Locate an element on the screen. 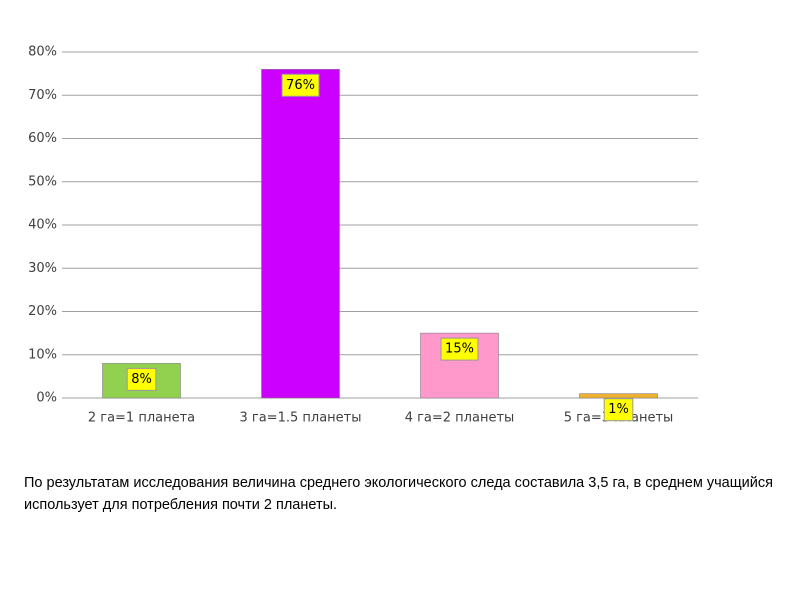  y-tick-label: 60% is located at coordinates (42, 138).